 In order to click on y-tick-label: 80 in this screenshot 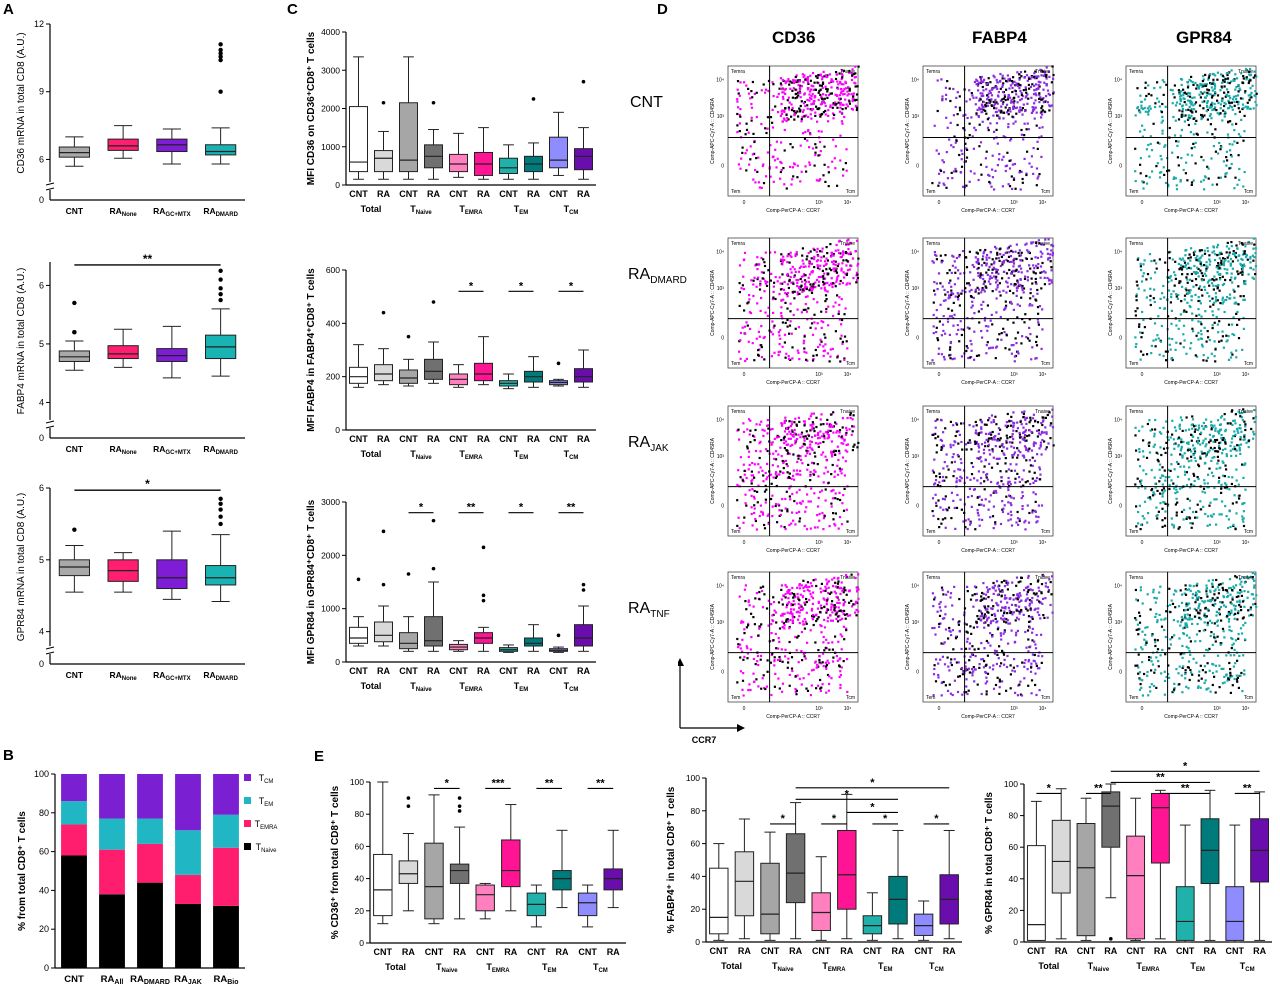, I will do `click(1014, 816)`.